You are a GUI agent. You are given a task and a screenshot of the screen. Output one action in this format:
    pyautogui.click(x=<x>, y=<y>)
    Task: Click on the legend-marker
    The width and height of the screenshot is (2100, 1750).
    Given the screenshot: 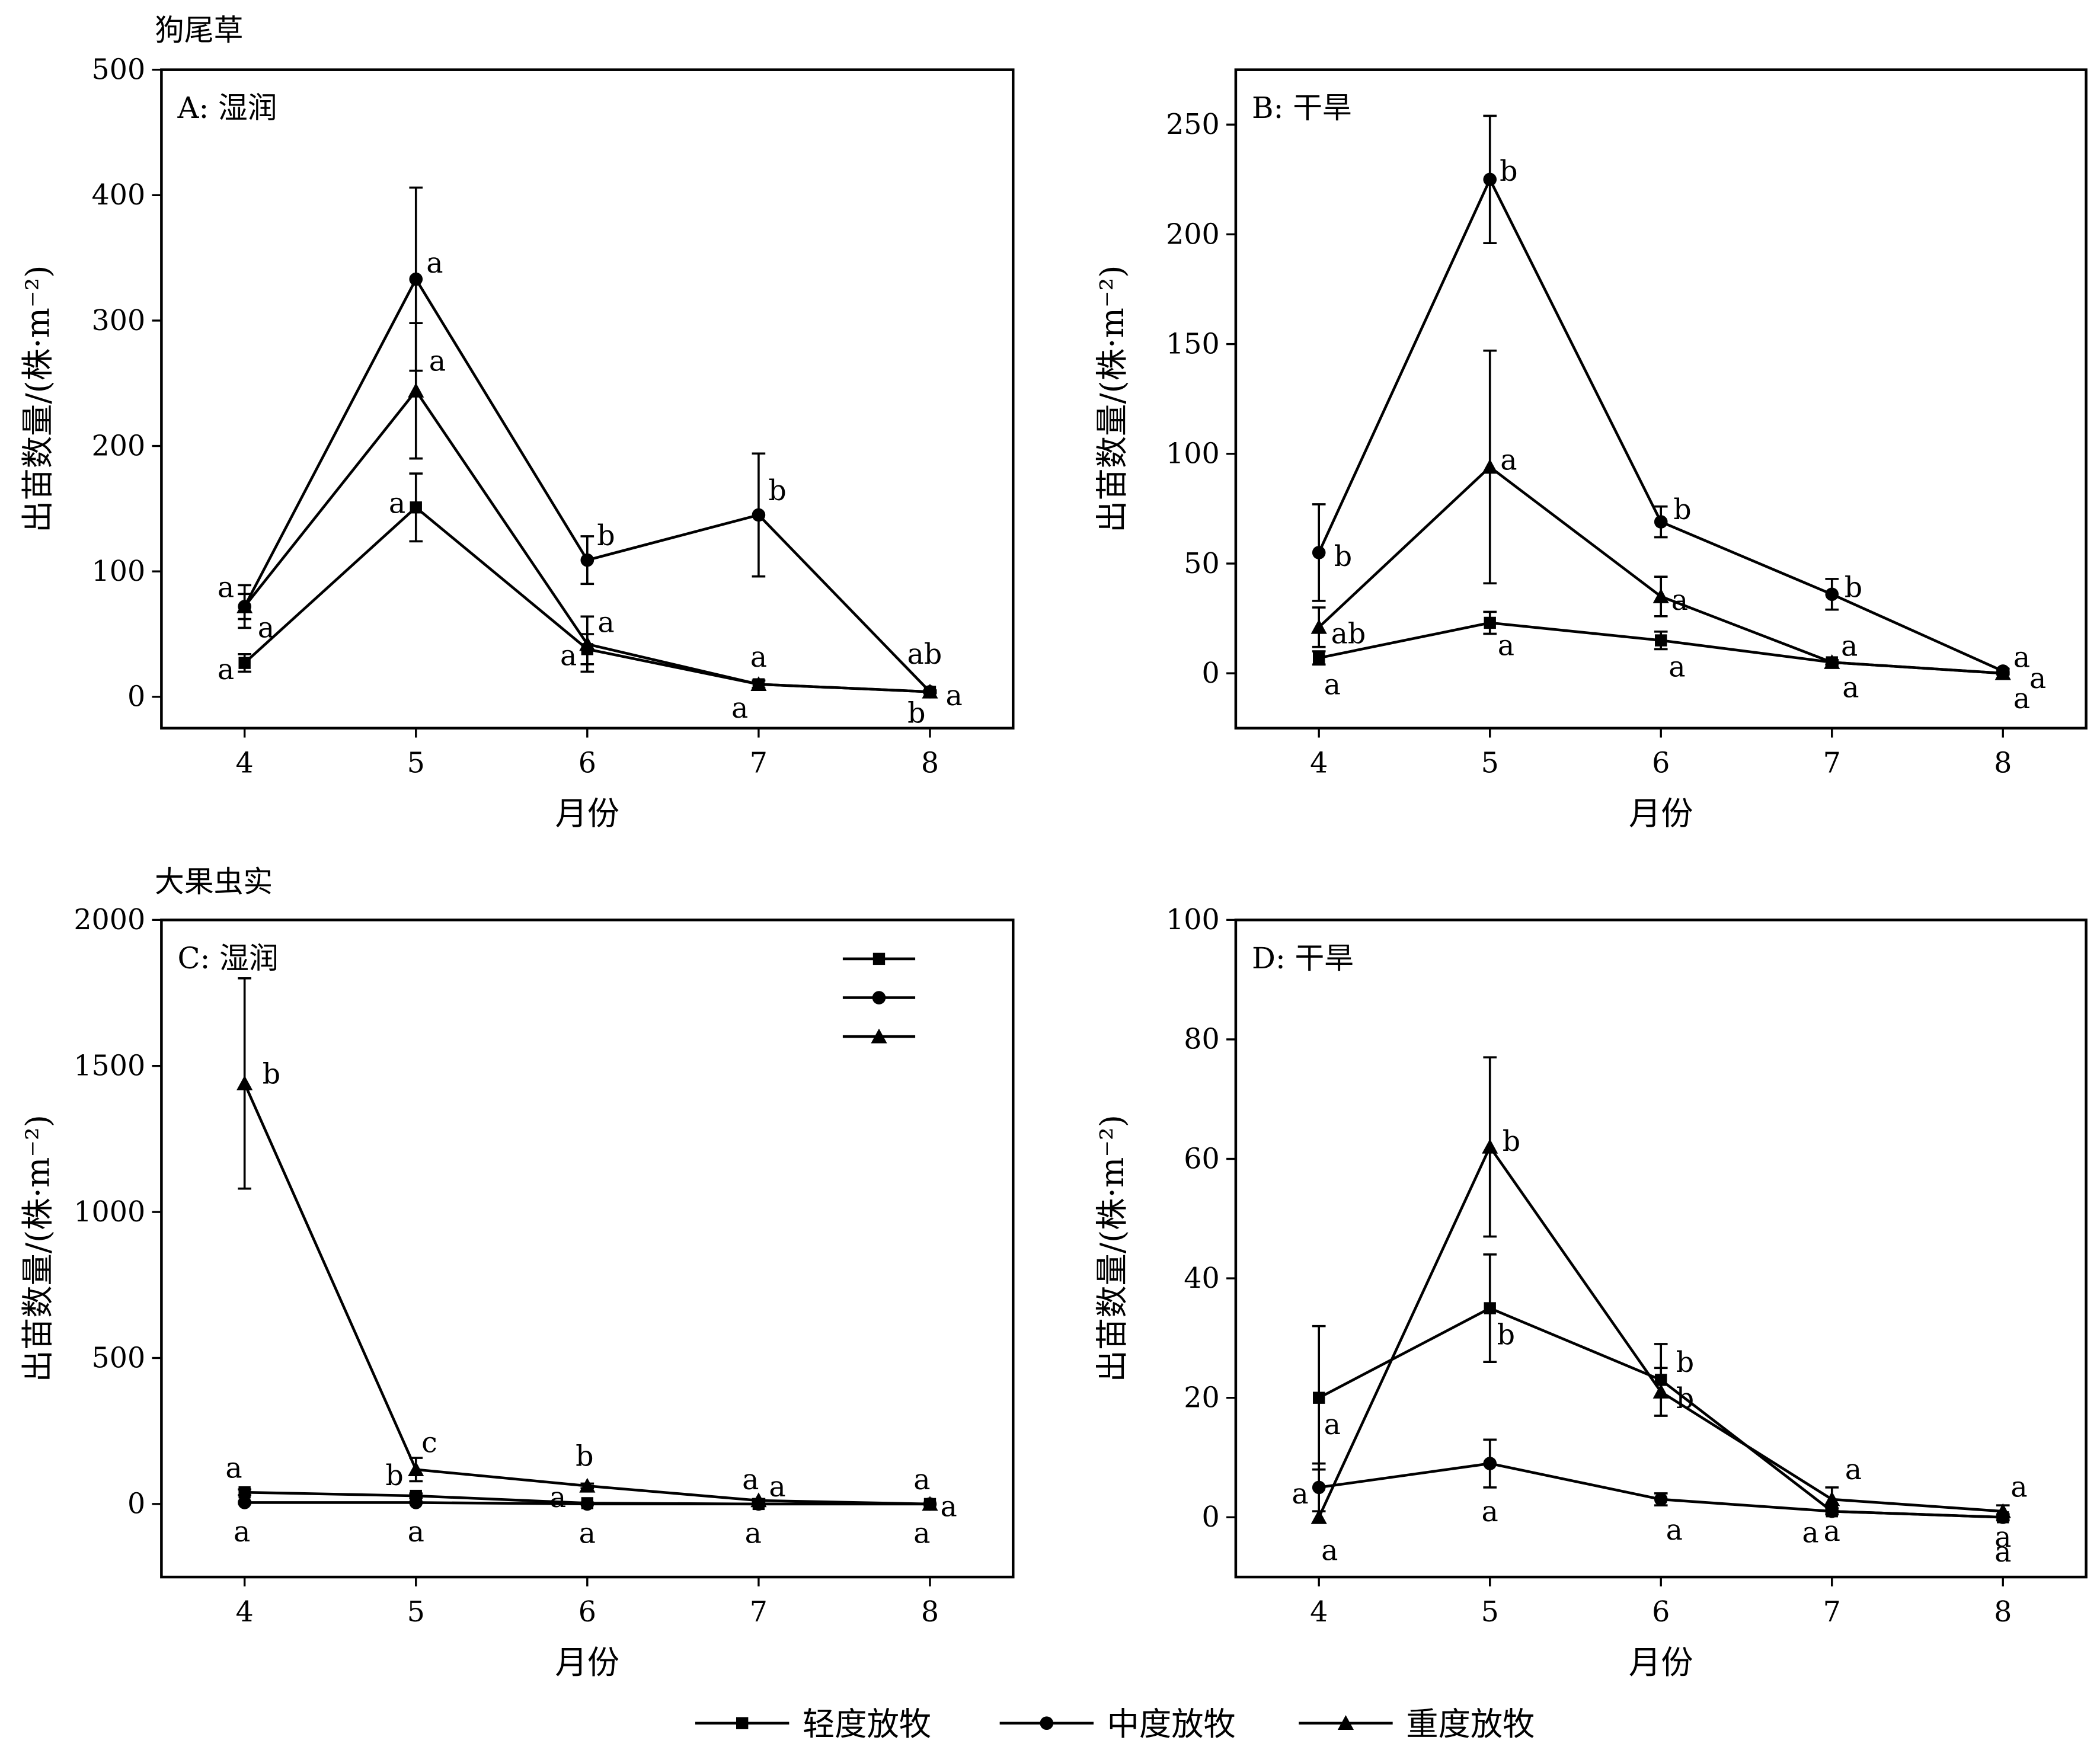 What is the action you would take?
    pyautogui.click(x=1047, y=1723)
    